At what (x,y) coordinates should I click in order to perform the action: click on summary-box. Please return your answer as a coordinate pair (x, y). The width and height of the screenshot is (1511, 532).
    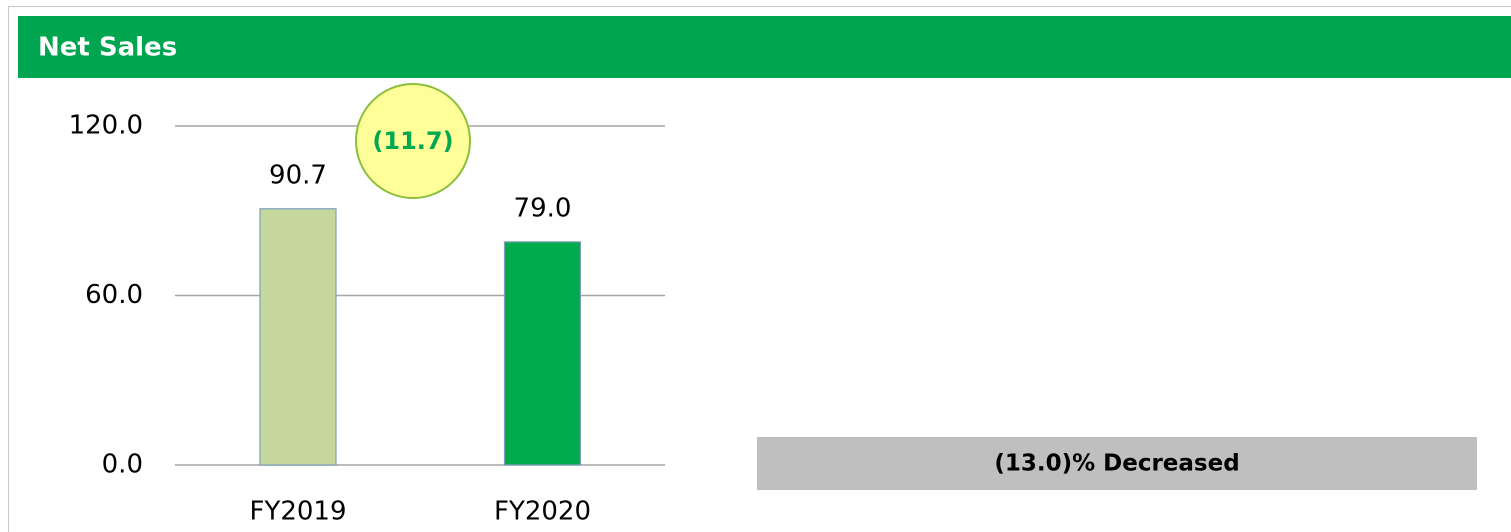
    Looking at the image, I should click on (1117, 463).